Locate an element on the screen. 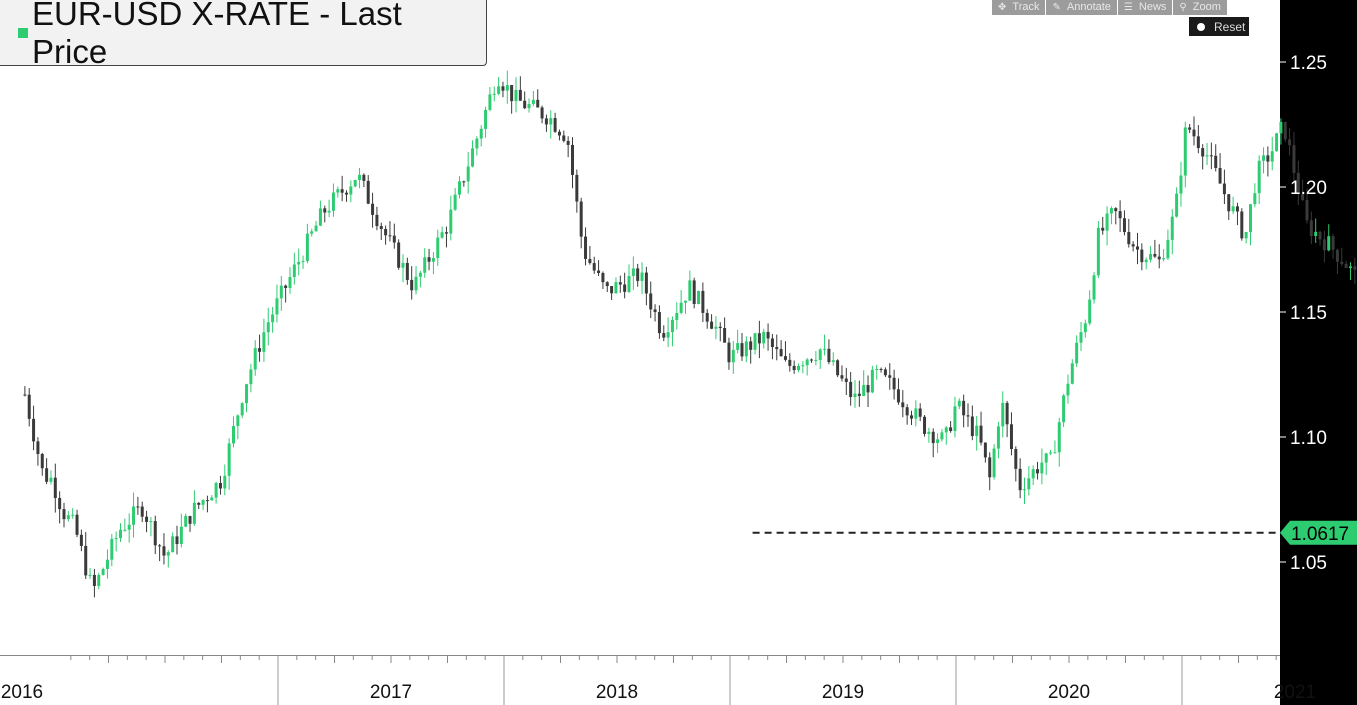 The height and width of the screenshot is (705, 1357). annotate-button: ✎ Annotate is located at coordinates (1081, 7).